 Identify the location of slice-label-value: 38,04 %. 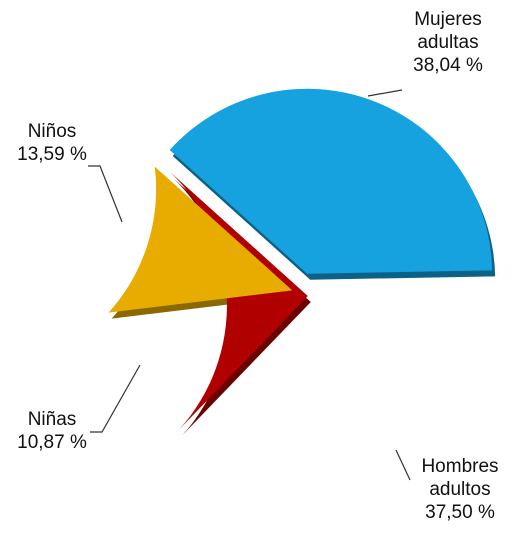
(448, 65).